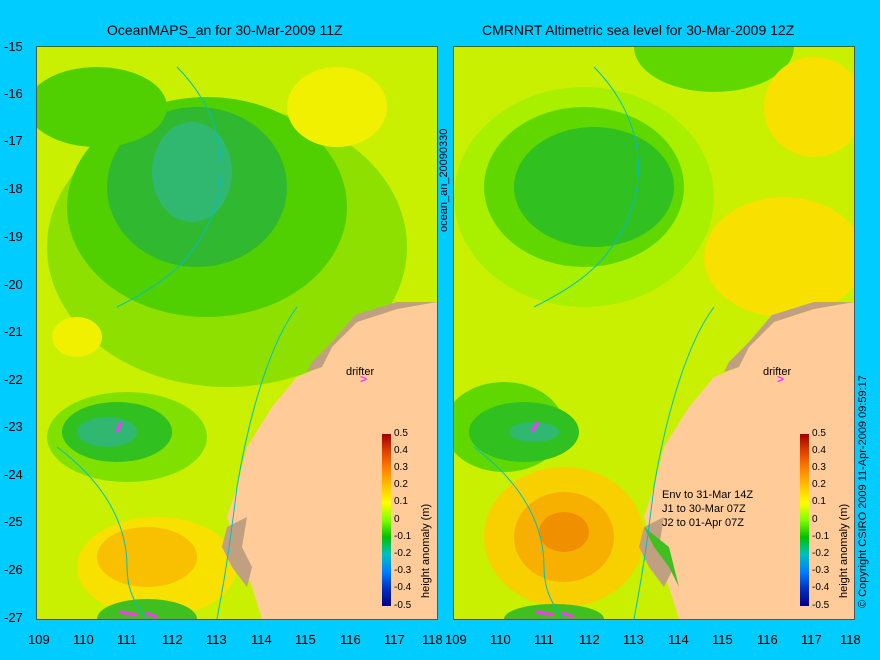 This screenshot has width=880, height=660. What do you see at coordinates (844, 550) in the screenshot?
I see `right-colorbar-title: height anomaly (m)` at bounding box center [844, 550].